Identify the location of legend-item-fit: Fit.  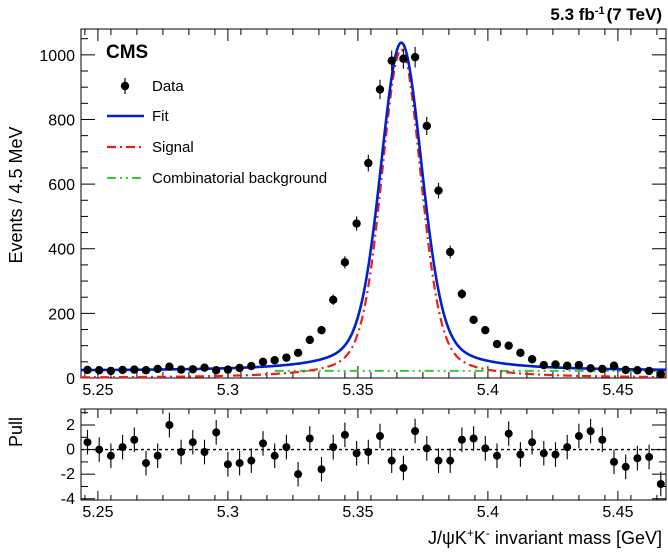
(138, 116).